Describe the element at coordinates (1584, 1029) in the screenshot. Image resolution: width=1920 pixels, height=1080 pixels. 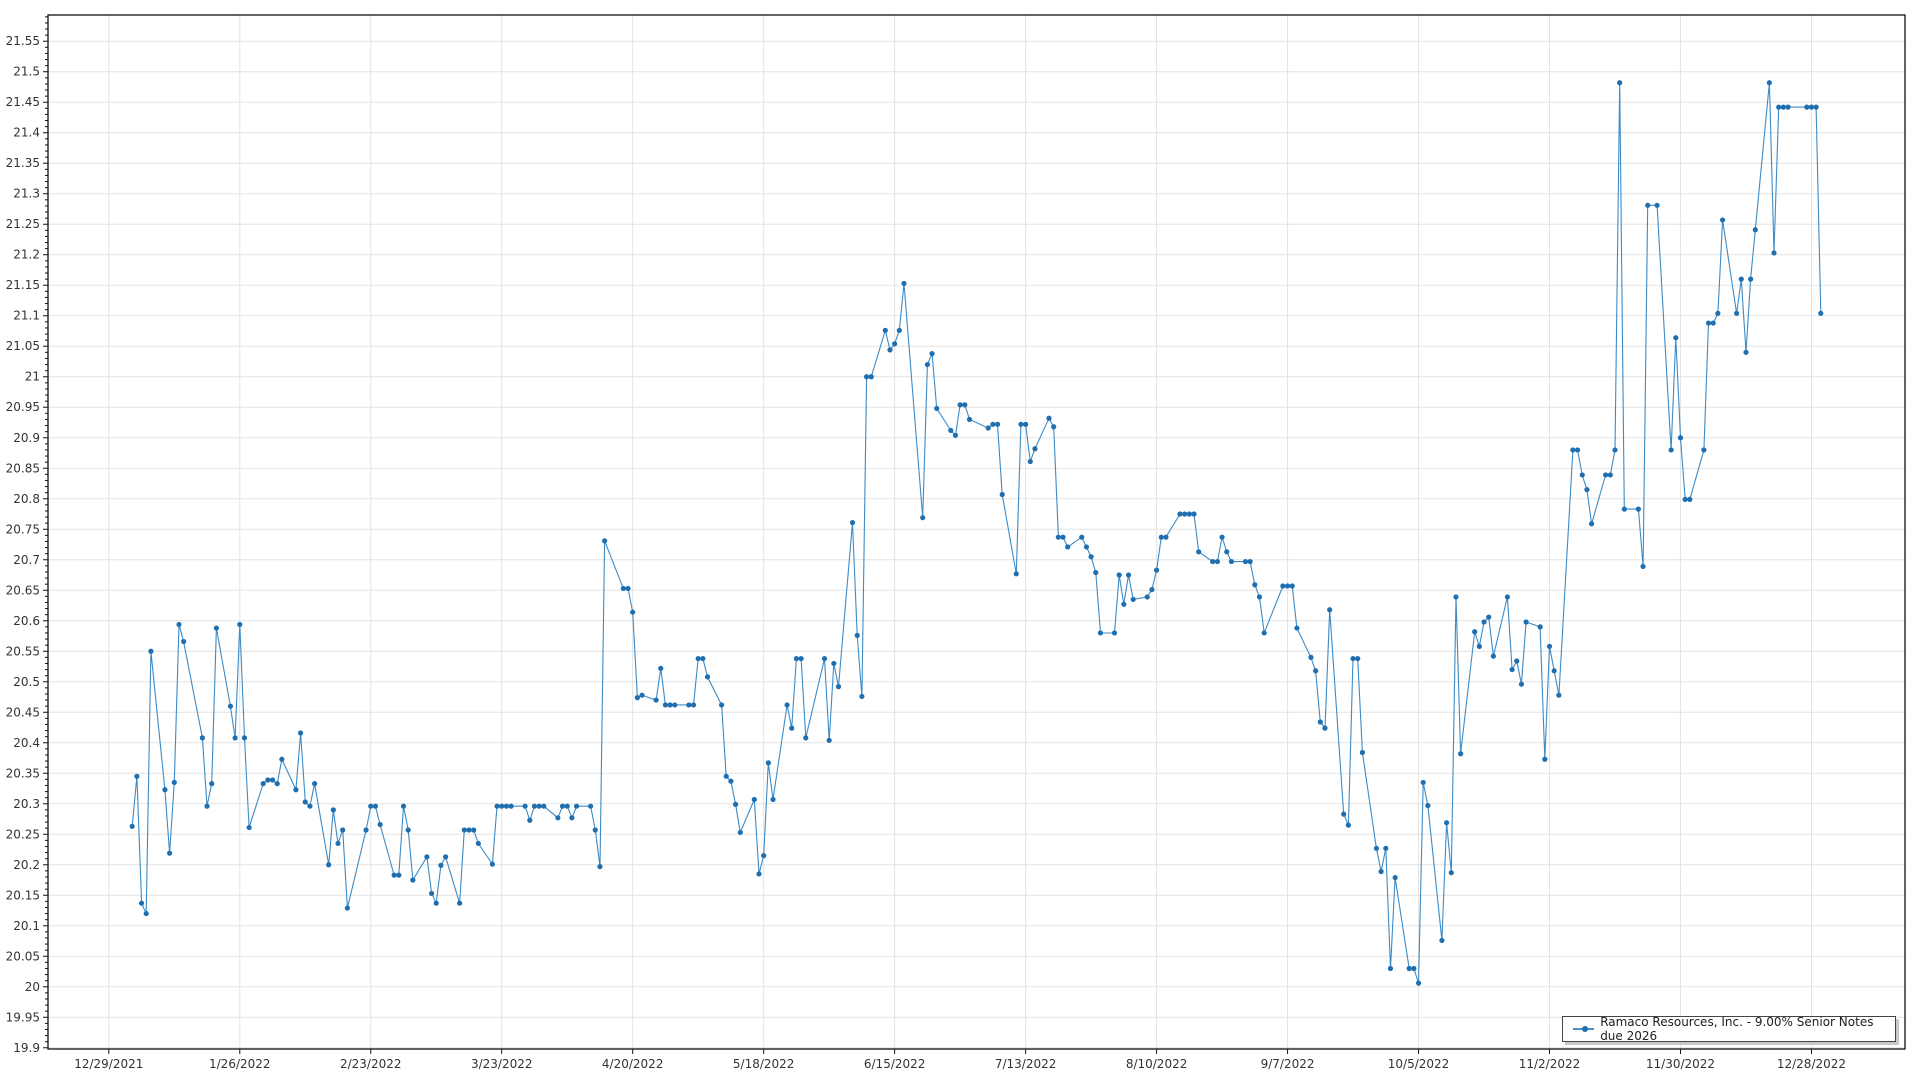
I see `legend-line-marker-icon` at that location.